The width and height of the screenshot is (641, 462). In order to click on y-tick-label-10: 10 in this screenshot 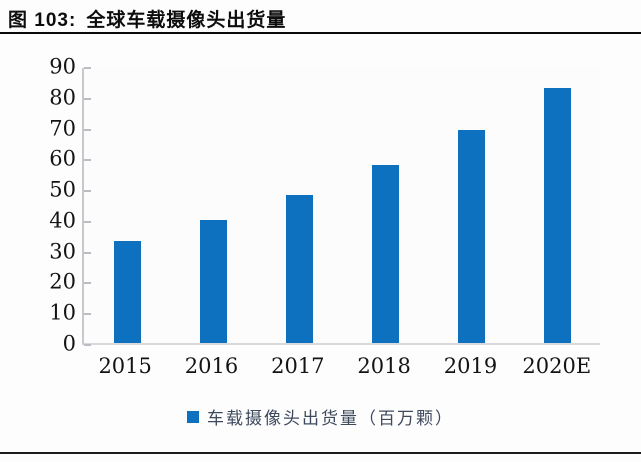, I will do `click(62, 312)`.